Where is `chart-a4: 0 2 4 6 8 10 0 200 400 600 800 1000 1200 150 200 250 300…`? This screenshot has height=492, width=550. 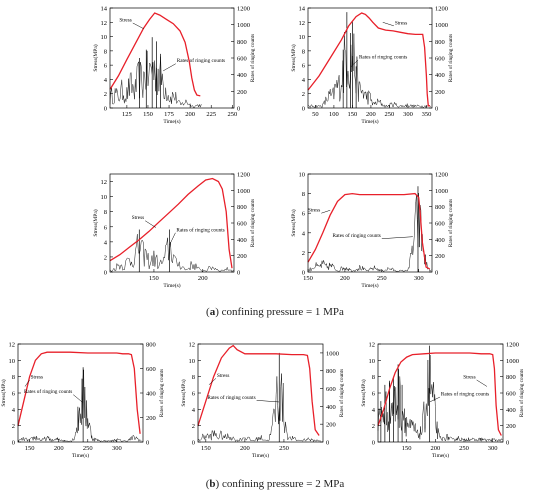 chart-a4: 0 2 4 6 8 10 0 200 400 600 800 1000 1200 150 200 250 300… is located at coordinates (372, 231).